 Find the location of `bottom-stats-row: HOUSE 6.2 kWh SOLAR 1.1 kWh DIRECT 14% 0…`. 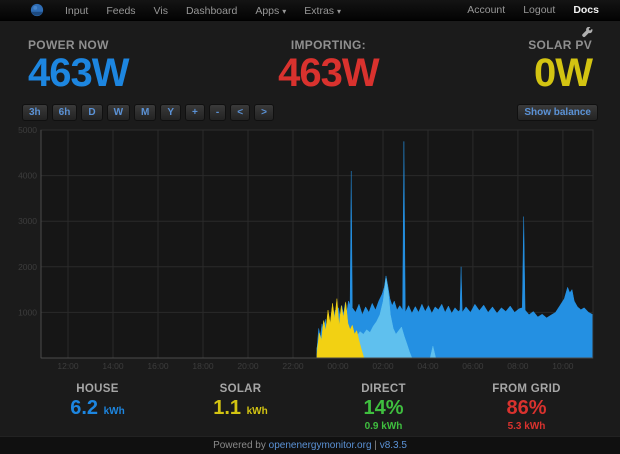

bottom-stats-row: HOUSE 6.2 kWh SOLAR 1.1 kWh DIRECT 14% 0… is located at coordinates (312, 407).